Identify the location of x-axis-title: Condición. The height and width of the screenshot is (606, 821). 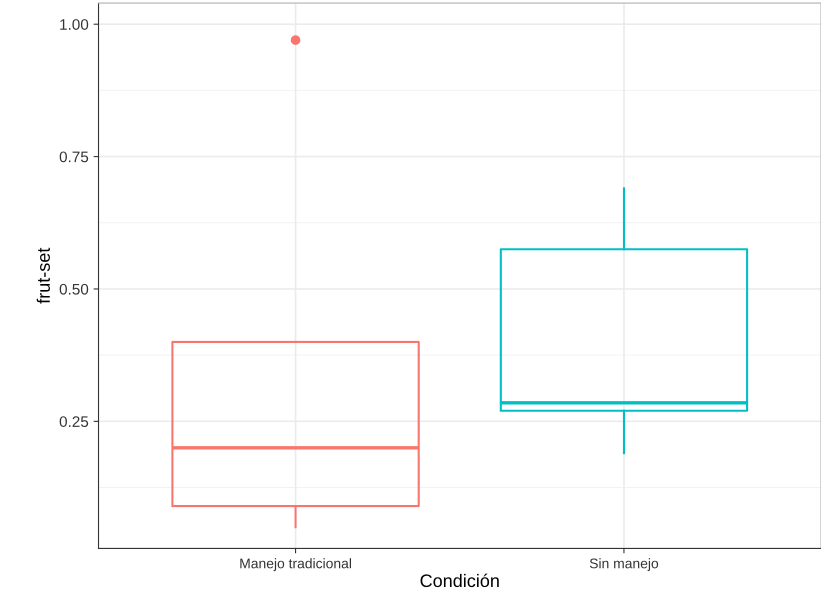
(459, 581).